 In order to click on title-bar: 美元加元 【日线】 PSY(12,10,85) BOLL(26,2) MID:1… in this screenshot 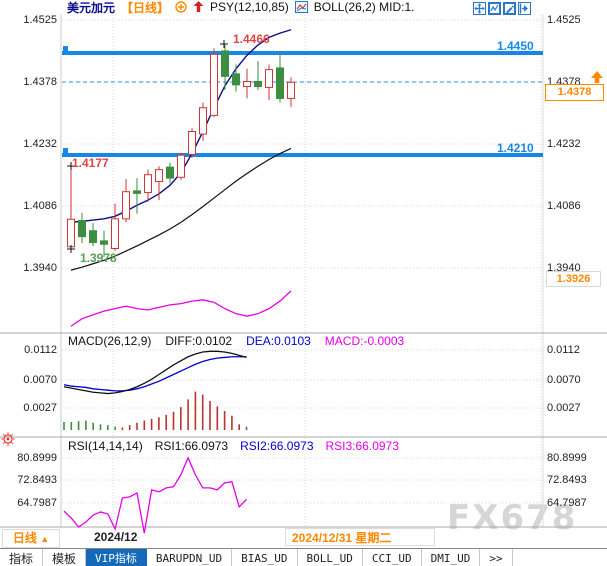, I will do `click(241, 7)`.